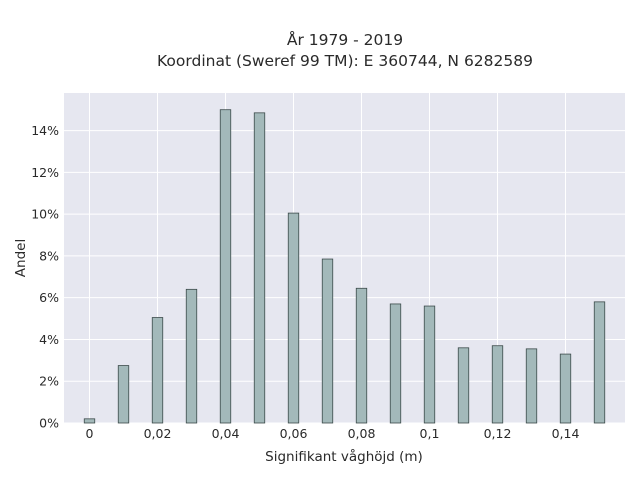 This screenshot has height=480, width=640. Describe the element at coordinates (226, 433) in the screenshot. I see `x-tick-label: 0,04` at that location.